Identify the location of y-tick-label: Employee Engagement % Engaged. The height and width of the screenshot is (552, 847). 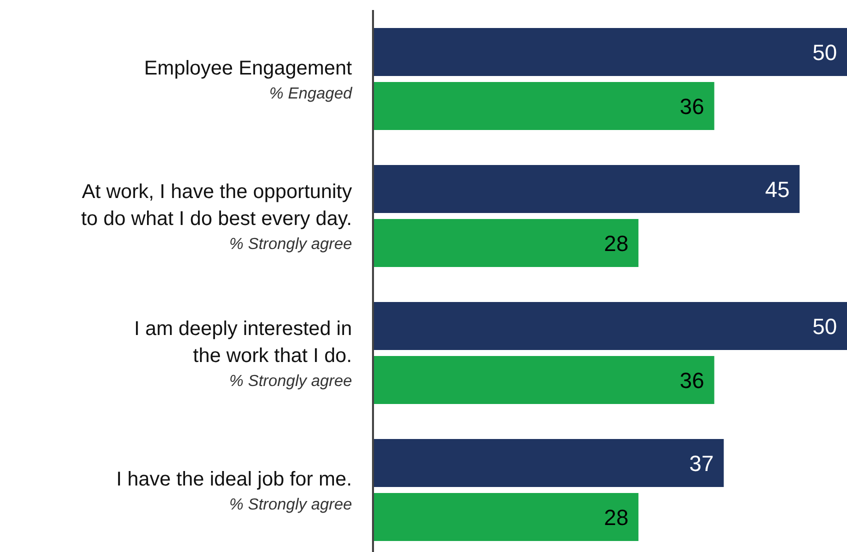
(249, 80).